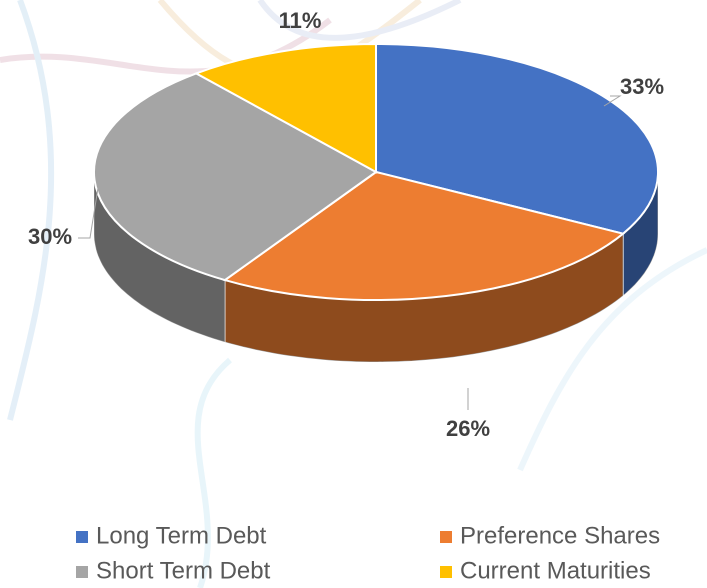  Describe the element at coordinates (560, 535) in the screenshot. I see `legend-label: Preference Shares` at that location.